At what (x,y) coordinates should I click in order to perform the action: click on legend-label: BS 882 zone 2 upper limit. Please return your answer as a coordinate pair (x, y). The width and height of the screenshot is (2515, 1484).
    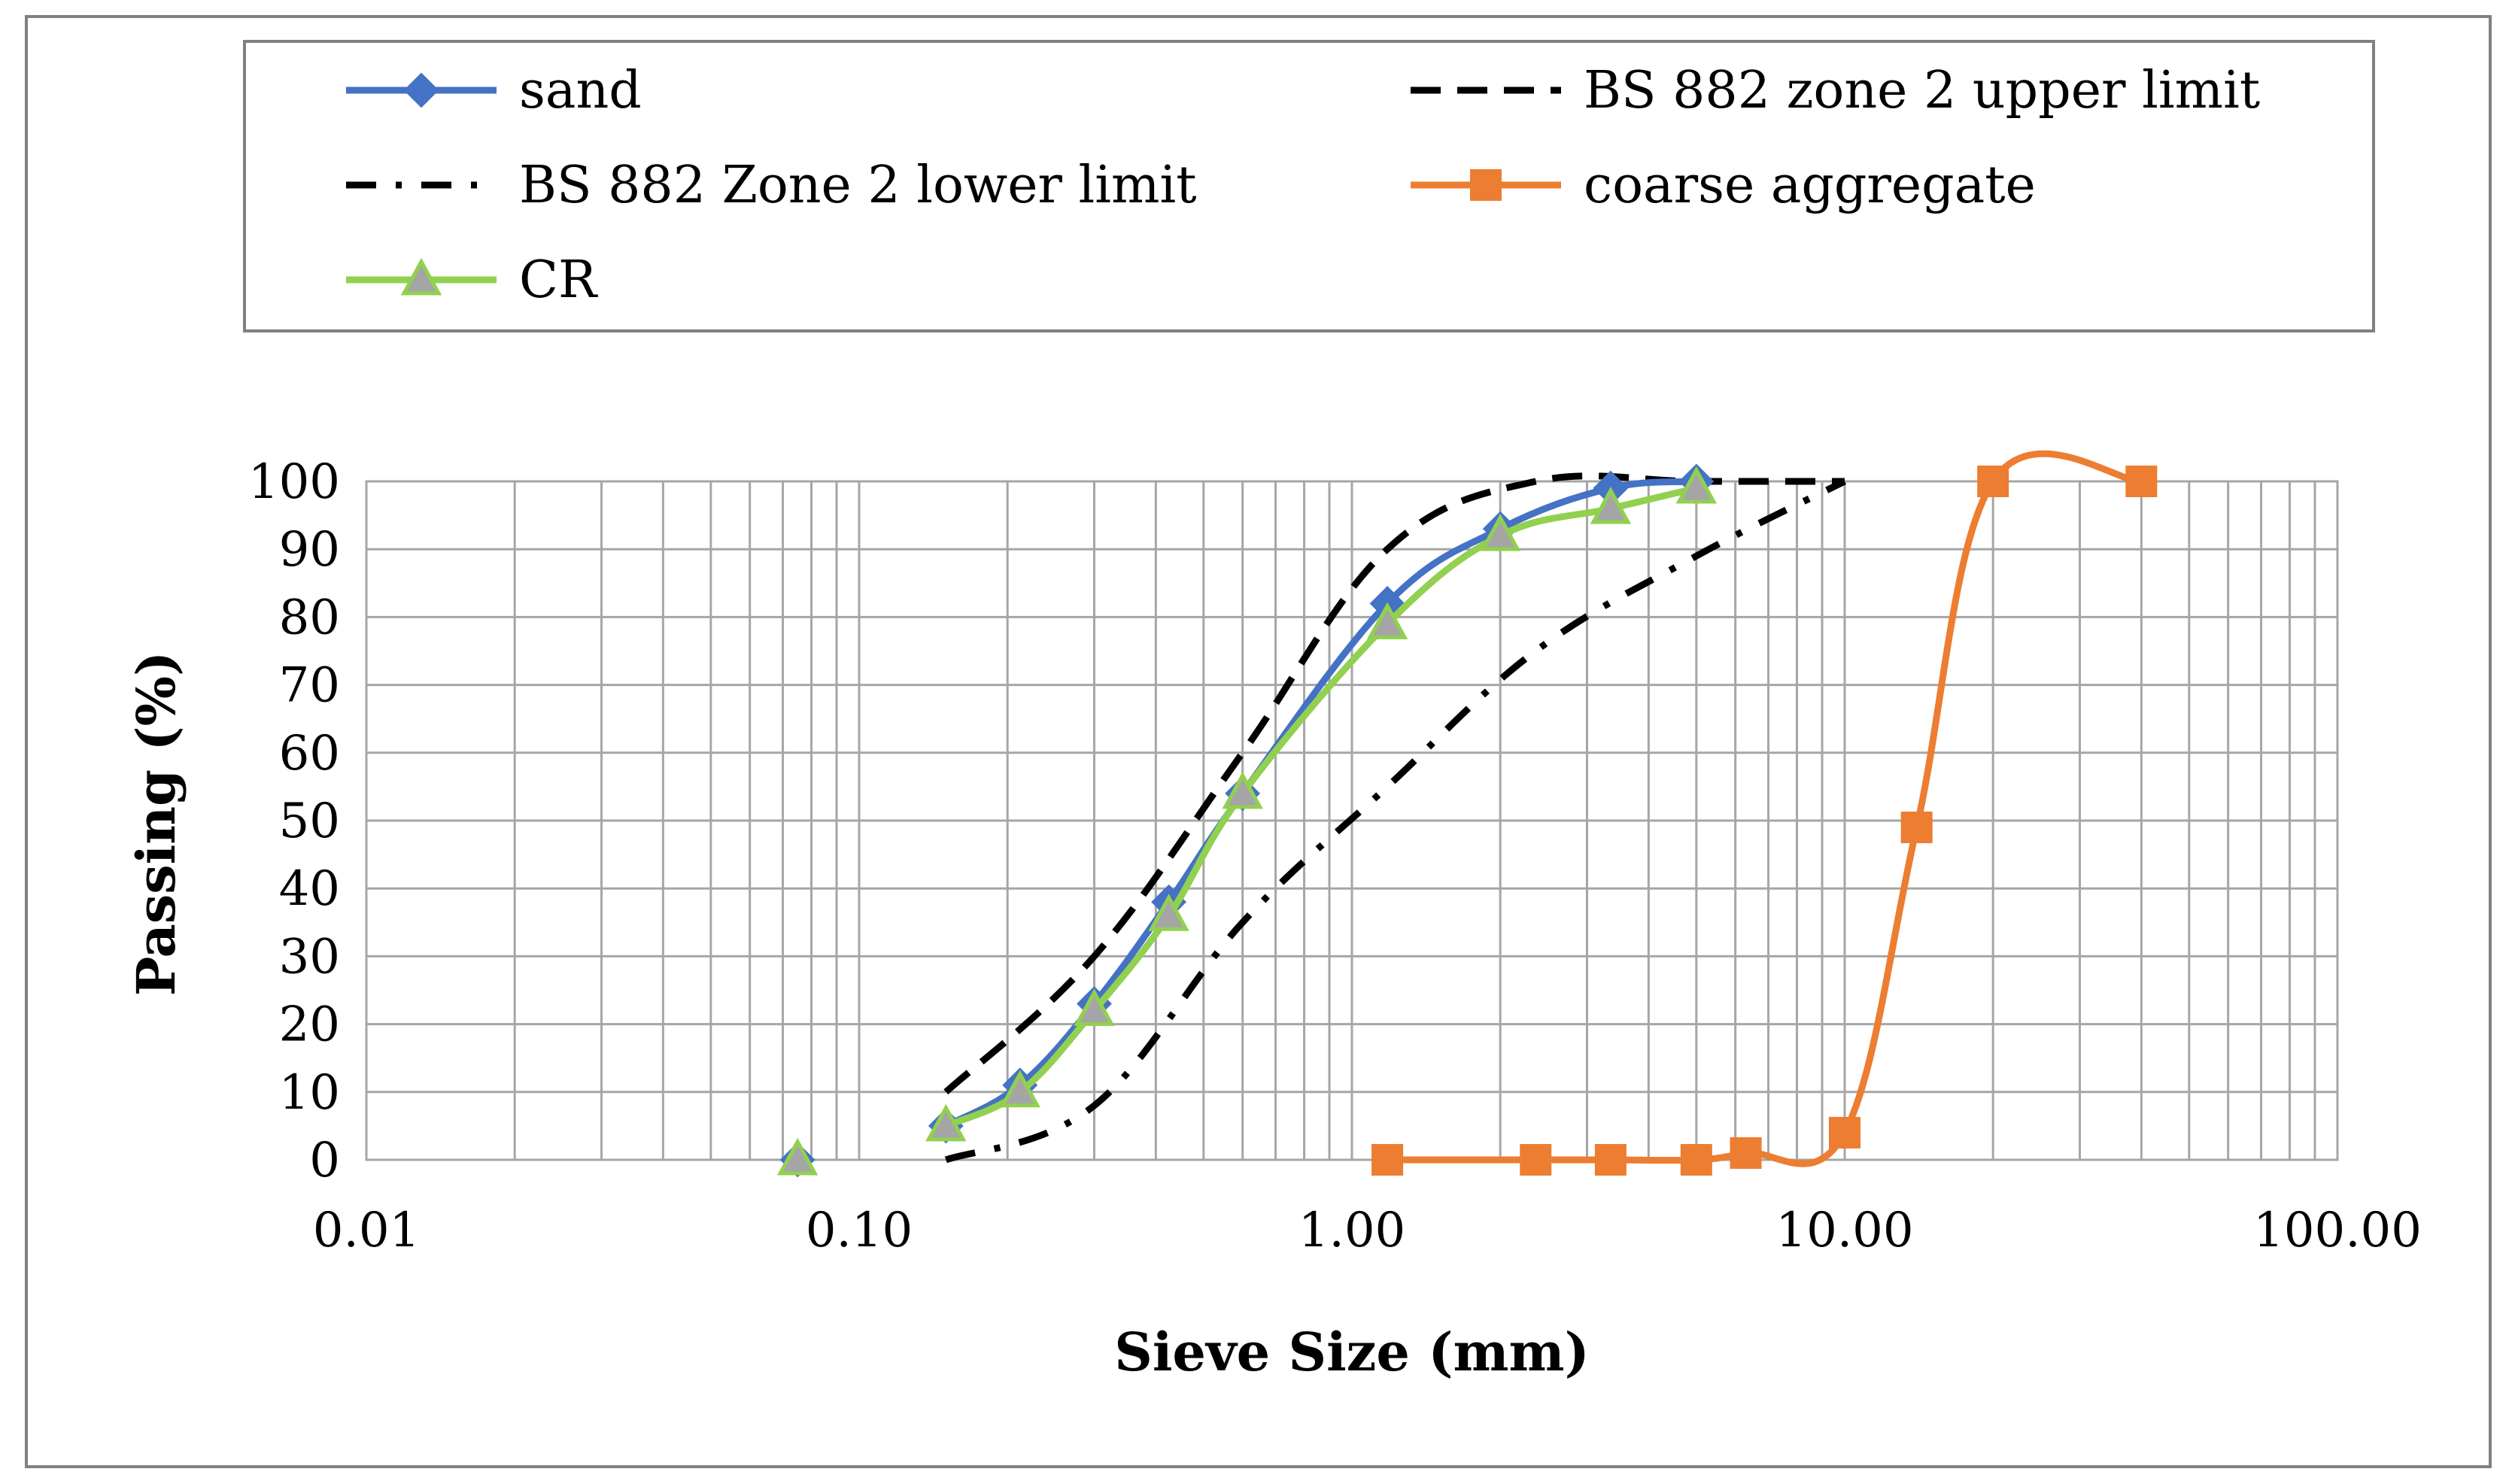
    Looking at the image, I should click on (1922, 90).